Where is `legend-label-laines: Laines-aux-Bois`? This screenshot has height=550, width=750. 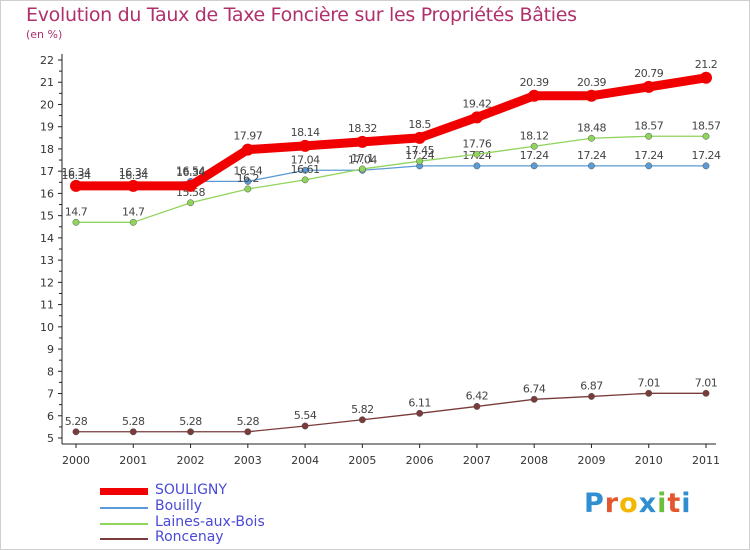 legend-label-laines: Laines-aux-Bois is located at coordinates (210, 522).